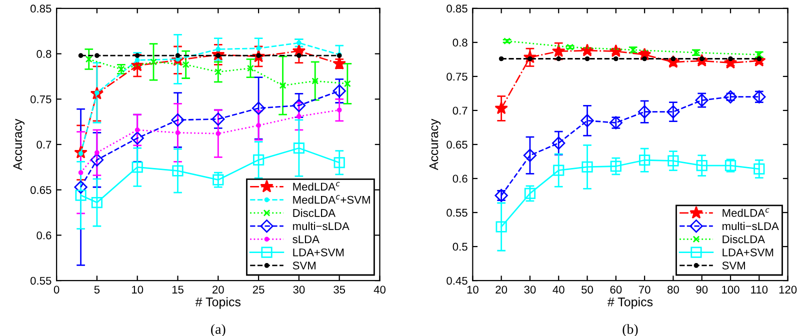 This screenshot has height=336, width=808. I want to click on y-tick-label: 0.45, so click(457, 280).